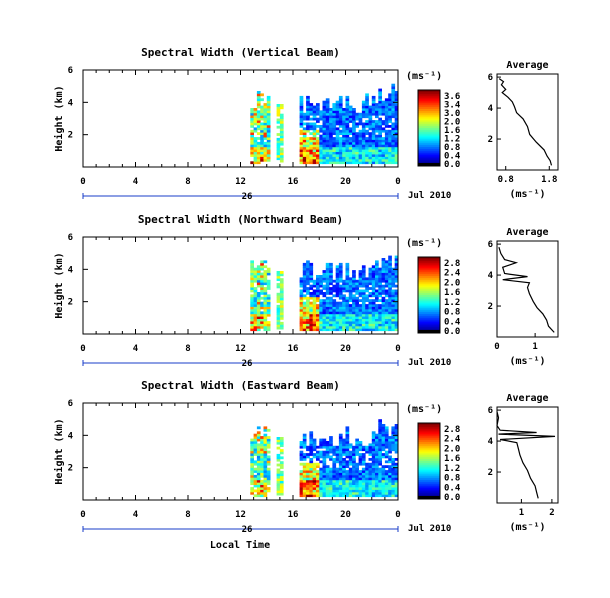 The image size is (610, 598). I want to click on y-tick-label: 2, so click(70, 303).